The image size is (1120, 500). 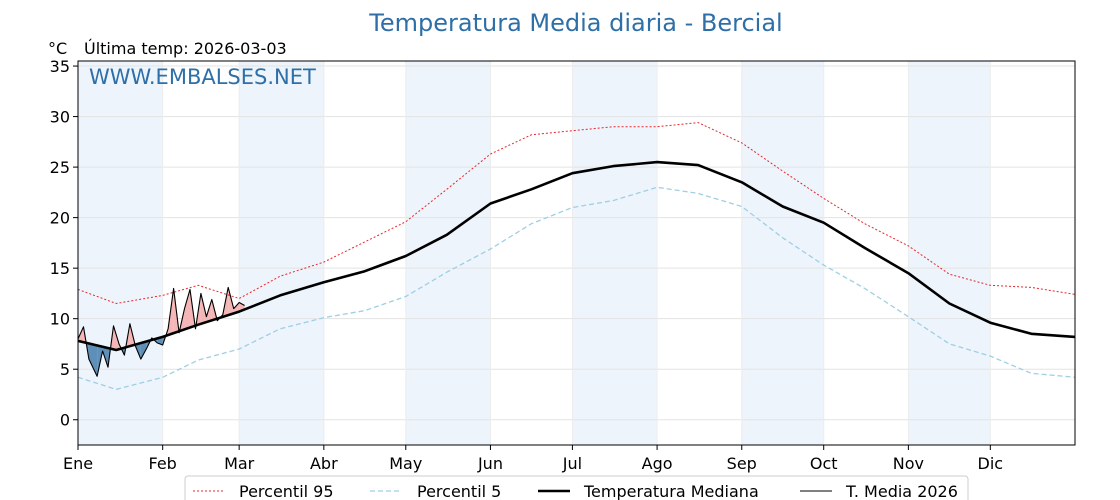 I want to click on legend-box, so click(x=576, y=487).